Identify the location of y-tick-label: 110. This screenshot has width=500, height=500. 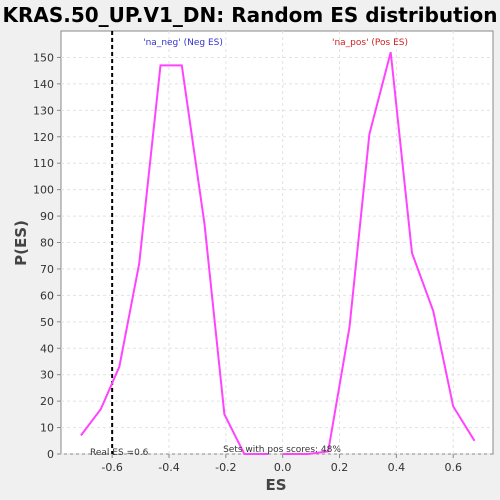
(43, 163).